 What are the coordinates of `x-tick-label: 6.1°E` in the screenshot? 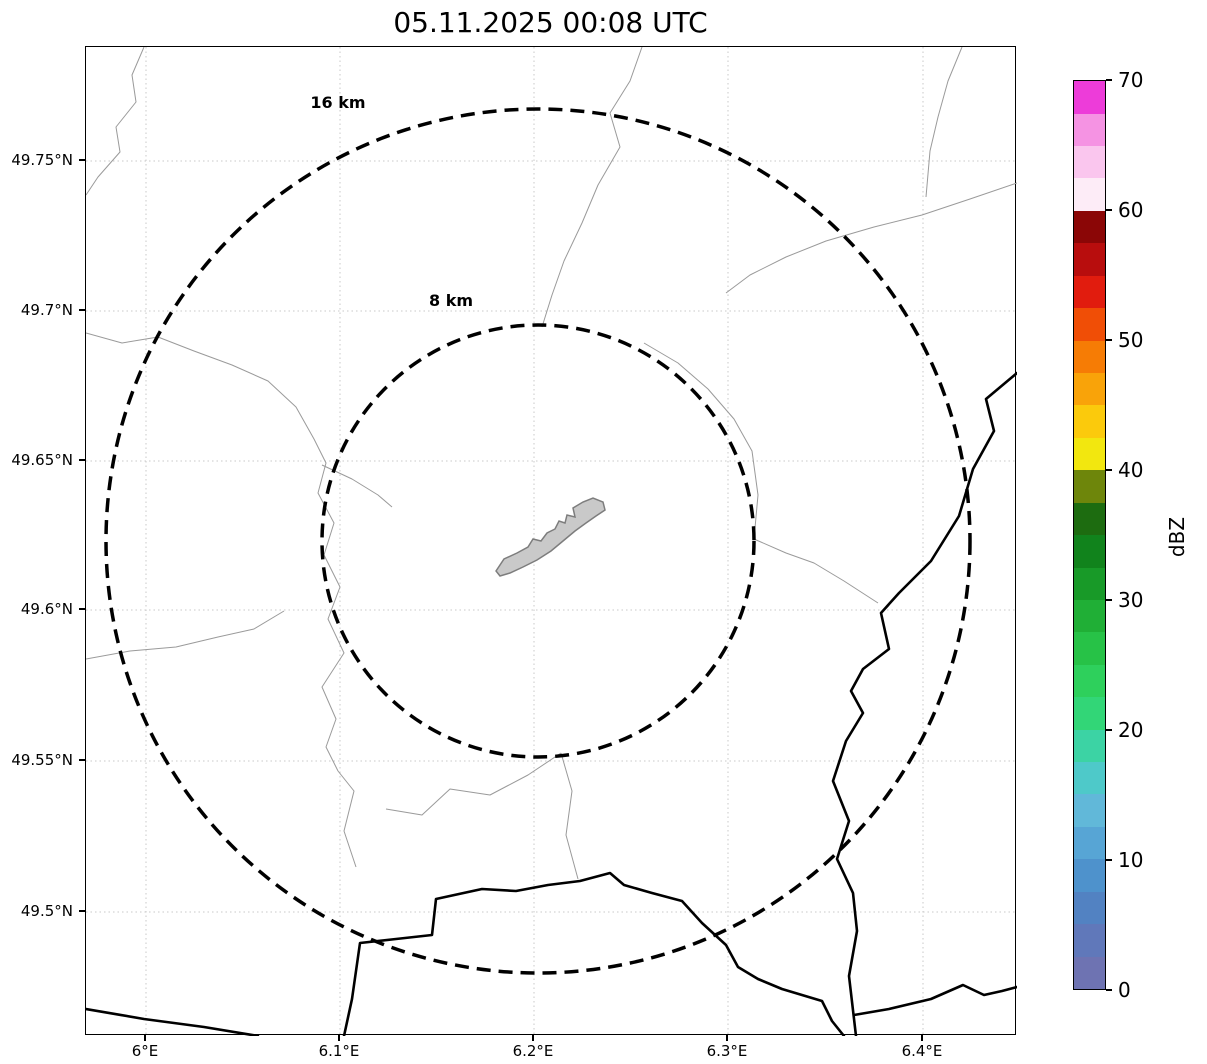 It's located at (339, 1051).